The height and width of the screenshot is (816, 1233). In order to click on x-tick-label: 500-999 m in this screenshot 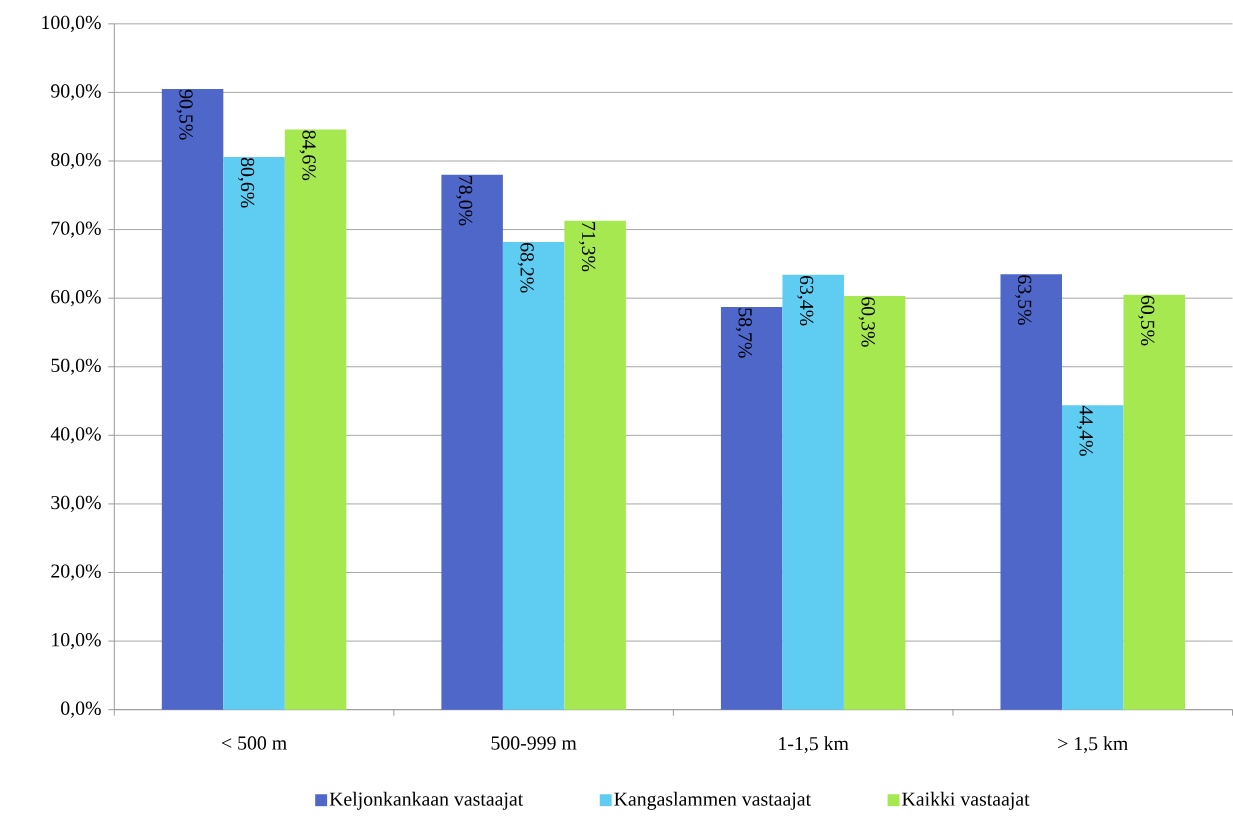, I will do `click(534, 743)`.